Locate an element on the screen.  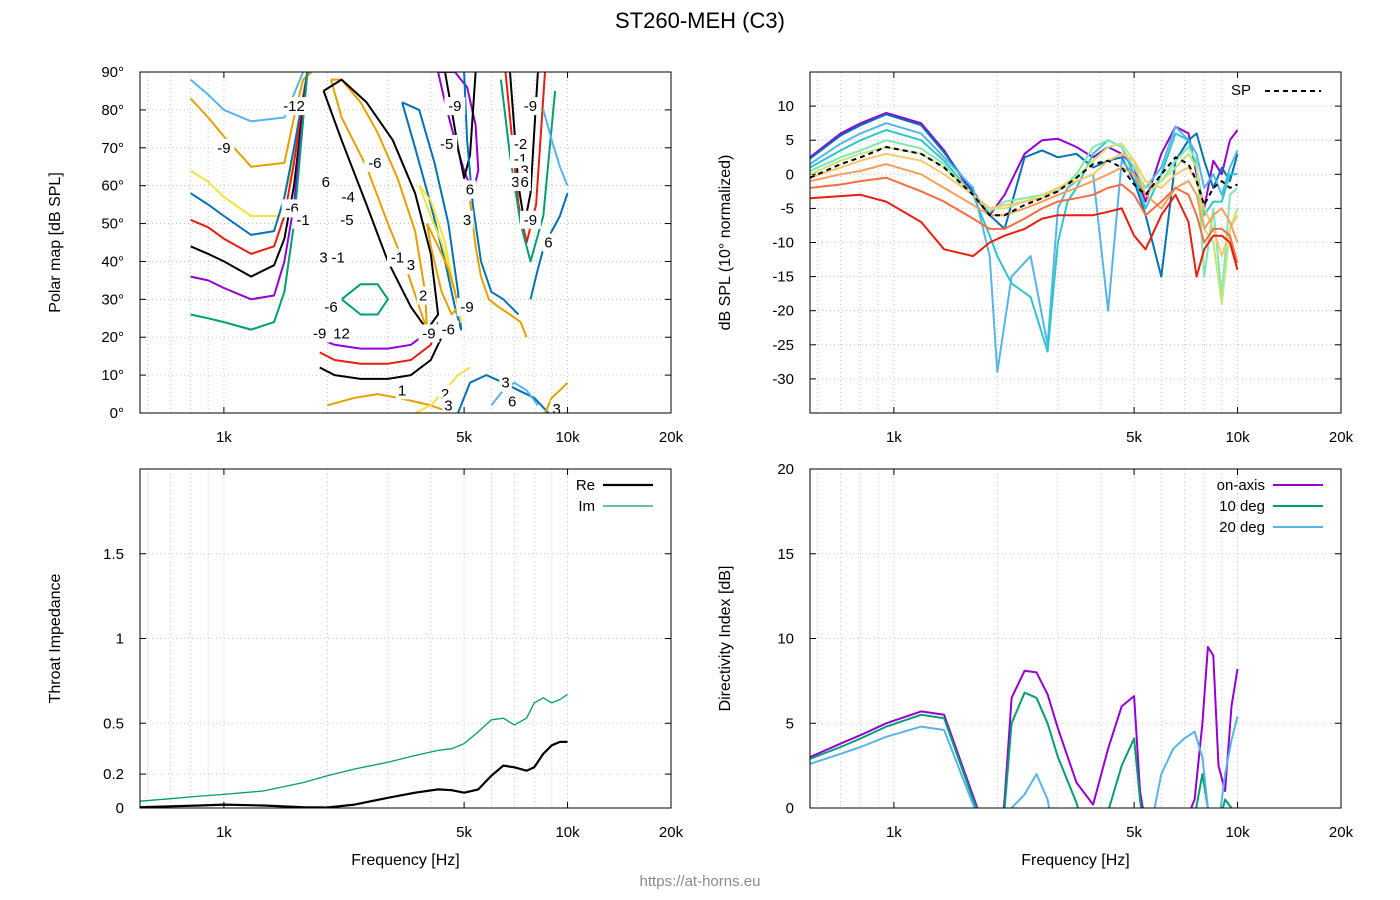
tick-marks is located at coordinates (406, 639).